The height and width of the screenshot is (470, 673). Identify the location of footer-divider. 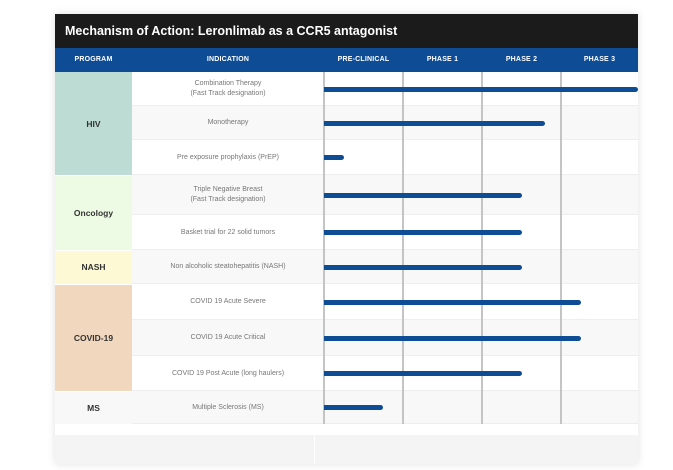
(314, 449).